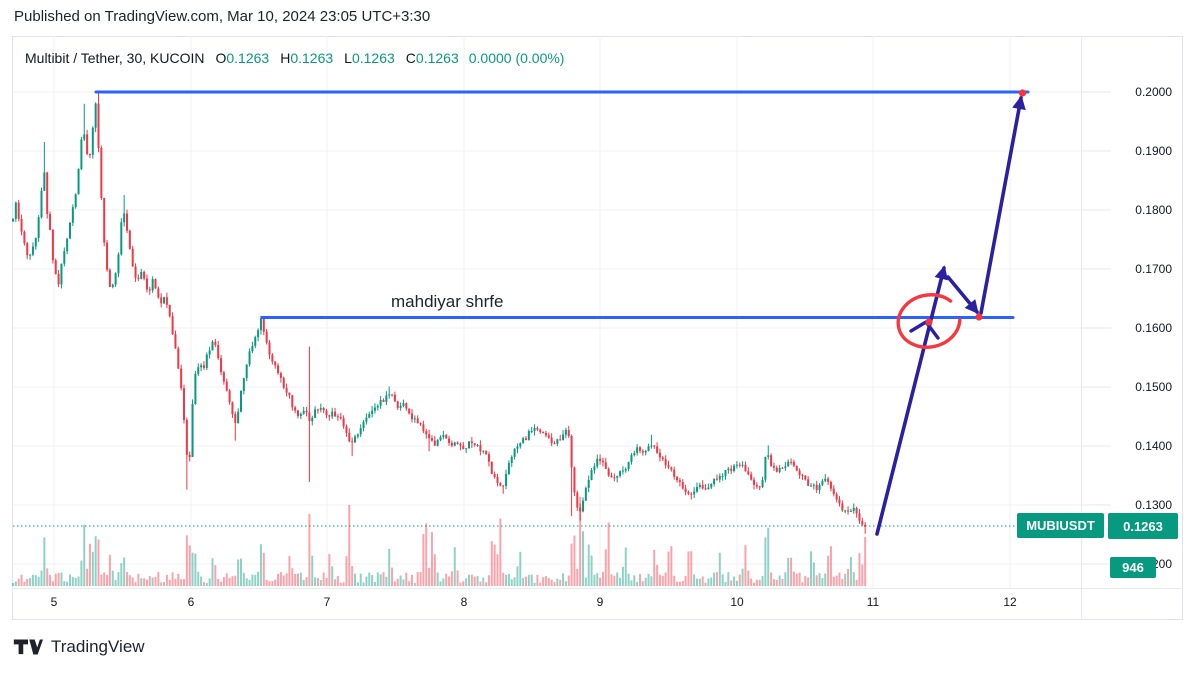 The image size is (1200, 673). What do you see at coordinates (1153, 387) in the screenshot?
I see `price-axis-label: 0.1500` at bounding box center [1153, 387].